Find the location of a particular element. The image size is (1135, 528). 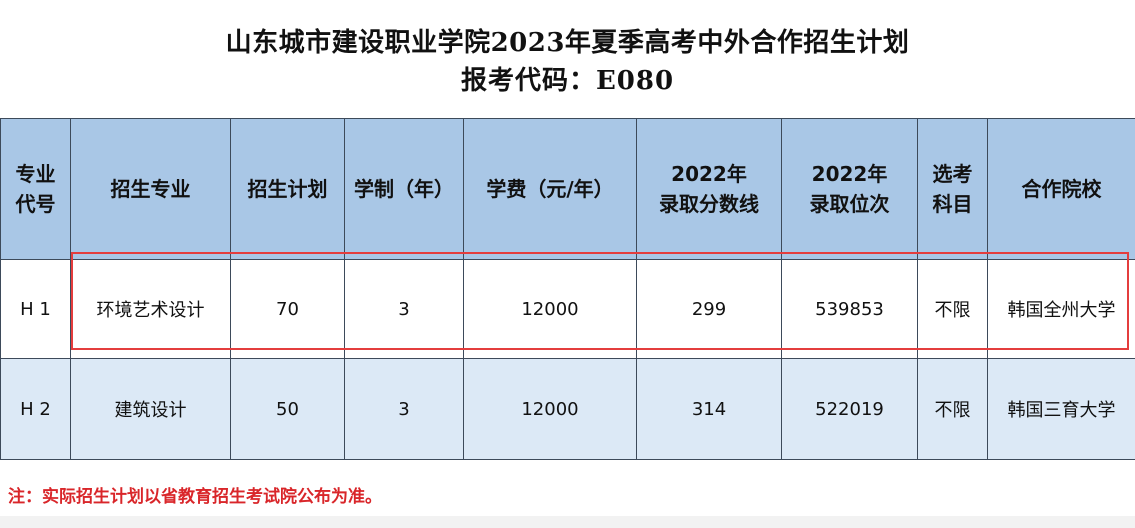

cell-major-code: H 2 is located at coordinates (35, 409).